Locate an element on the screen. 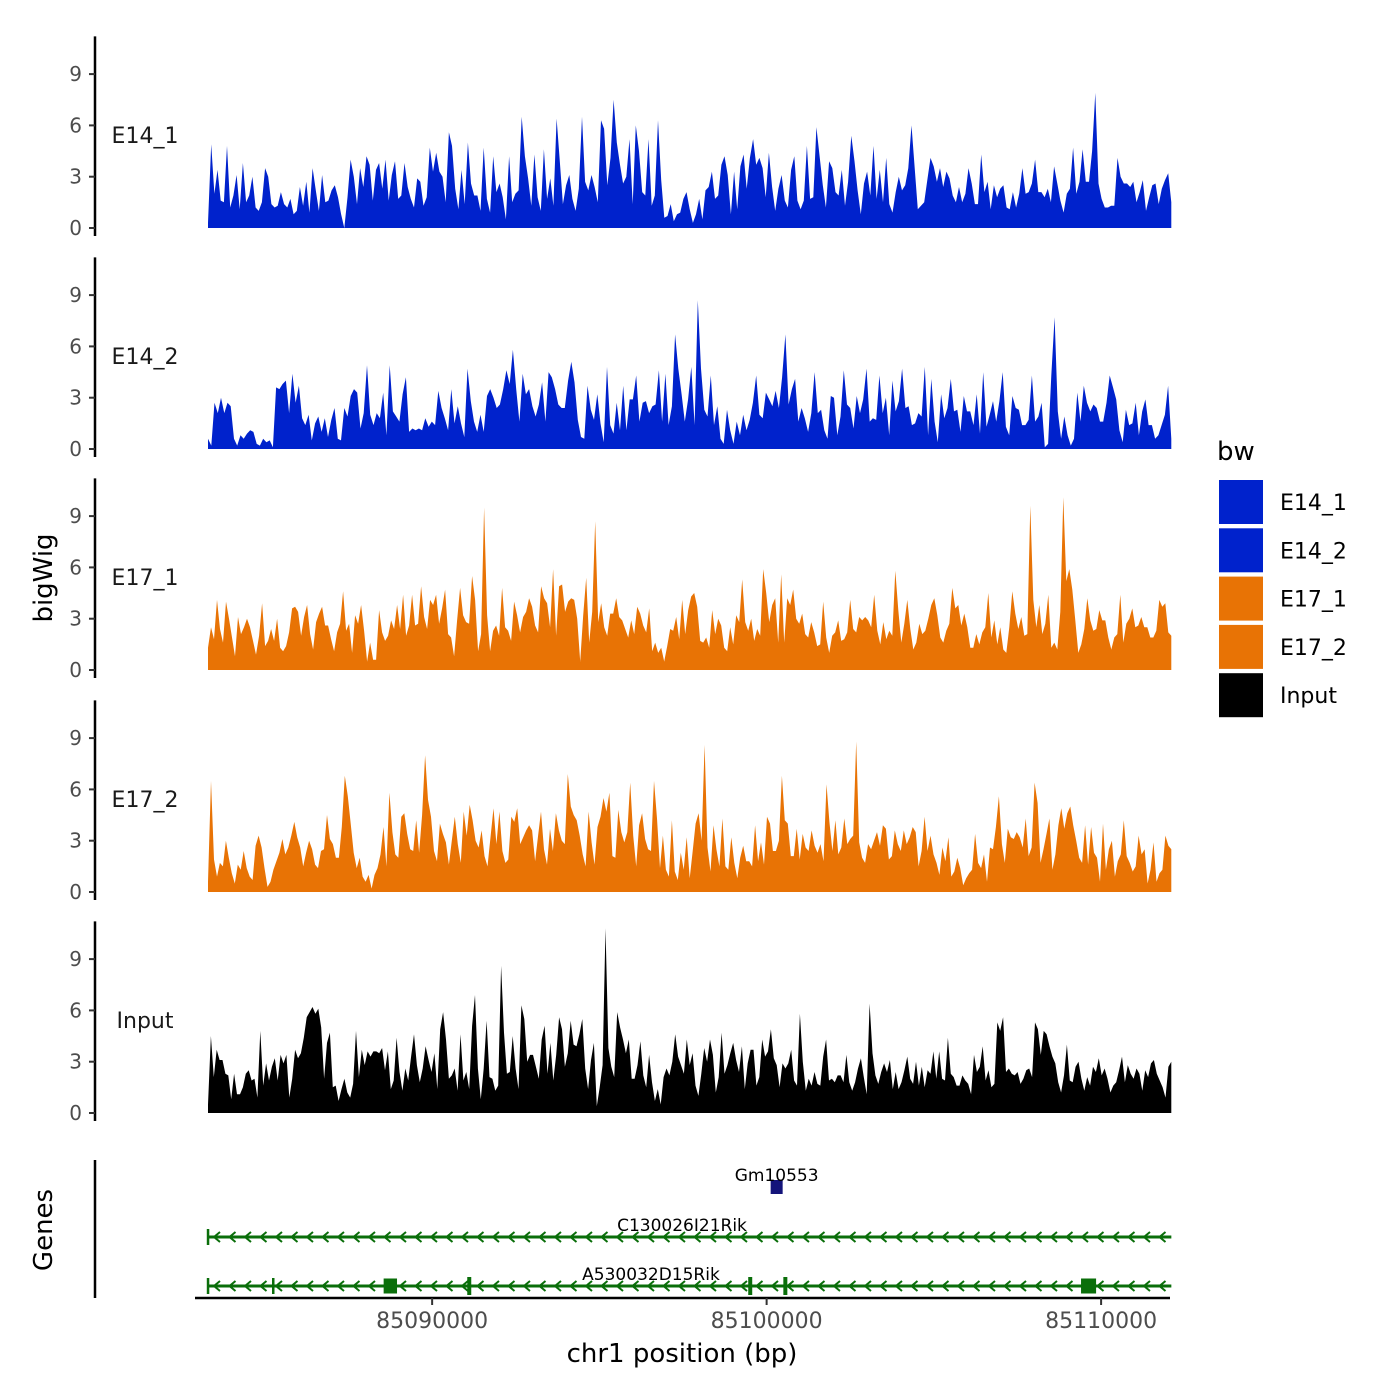 This screenshot has width=1400, height=1400. genes-layer: Gm10553 C130026I21Rik A530032D15Rik is located at coordinates (632, 1229).